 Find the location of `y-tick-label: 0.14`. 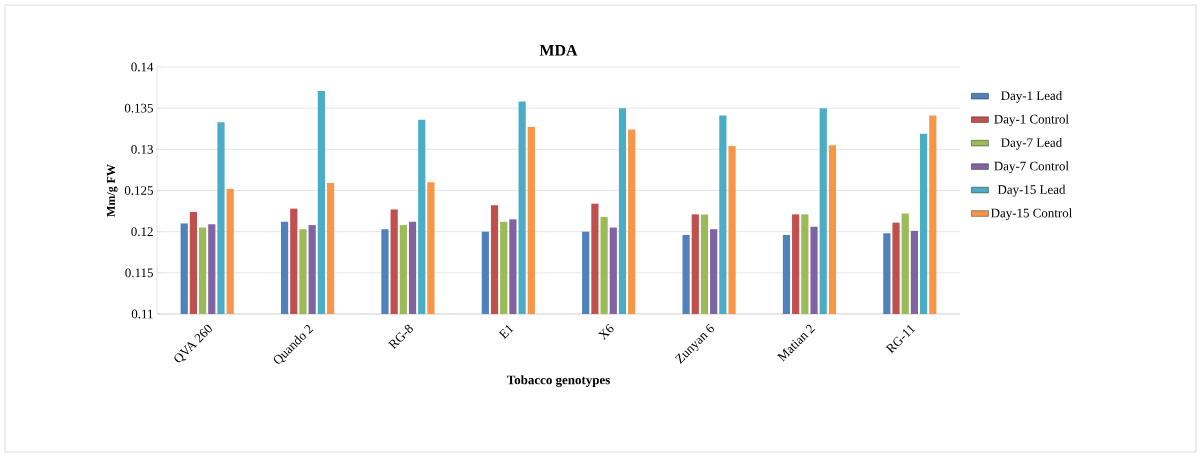

y-tick-label: 0.14 is located at coordinates (142, 67).